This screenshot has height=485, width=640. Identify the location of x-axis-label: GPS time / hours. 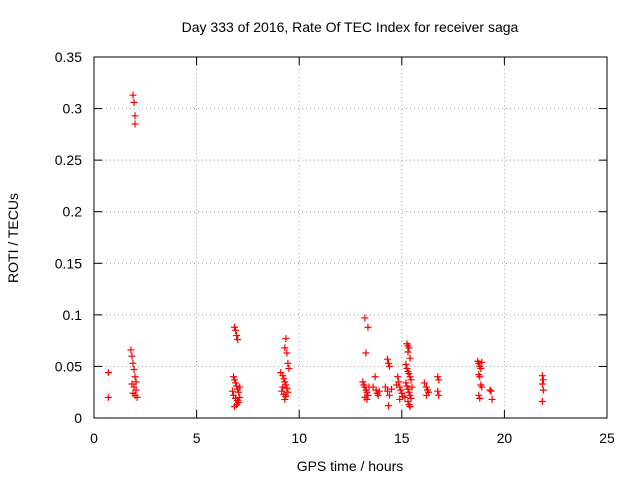
(350, 466).